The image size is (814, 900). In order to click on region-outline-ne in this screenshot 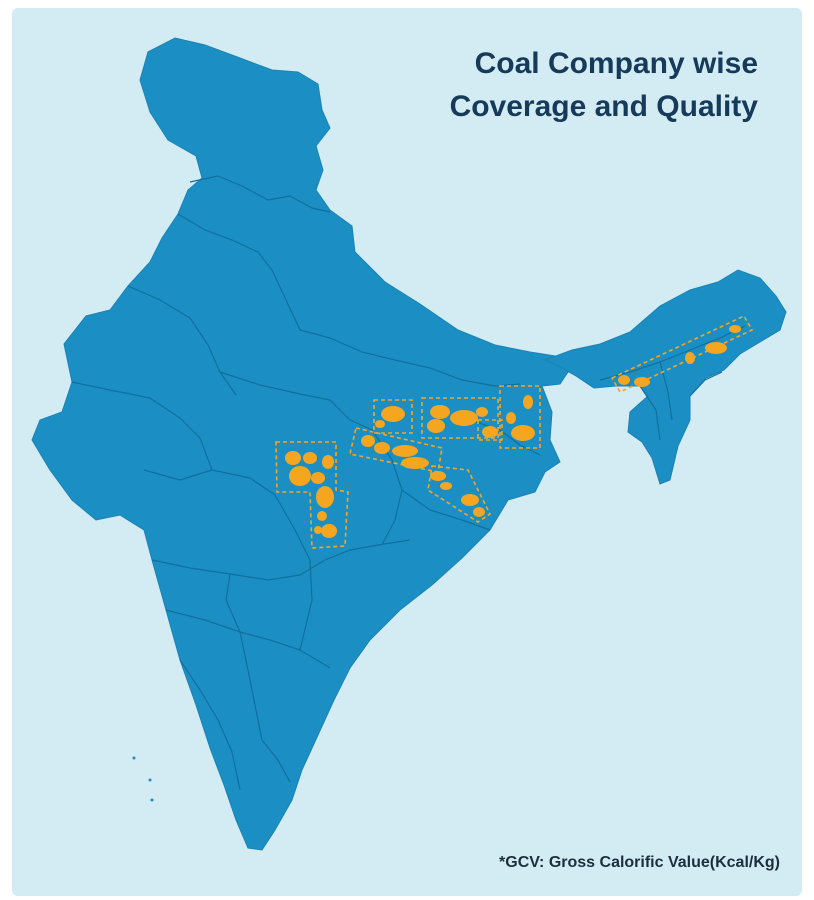, I will do `click(682, 354)`.